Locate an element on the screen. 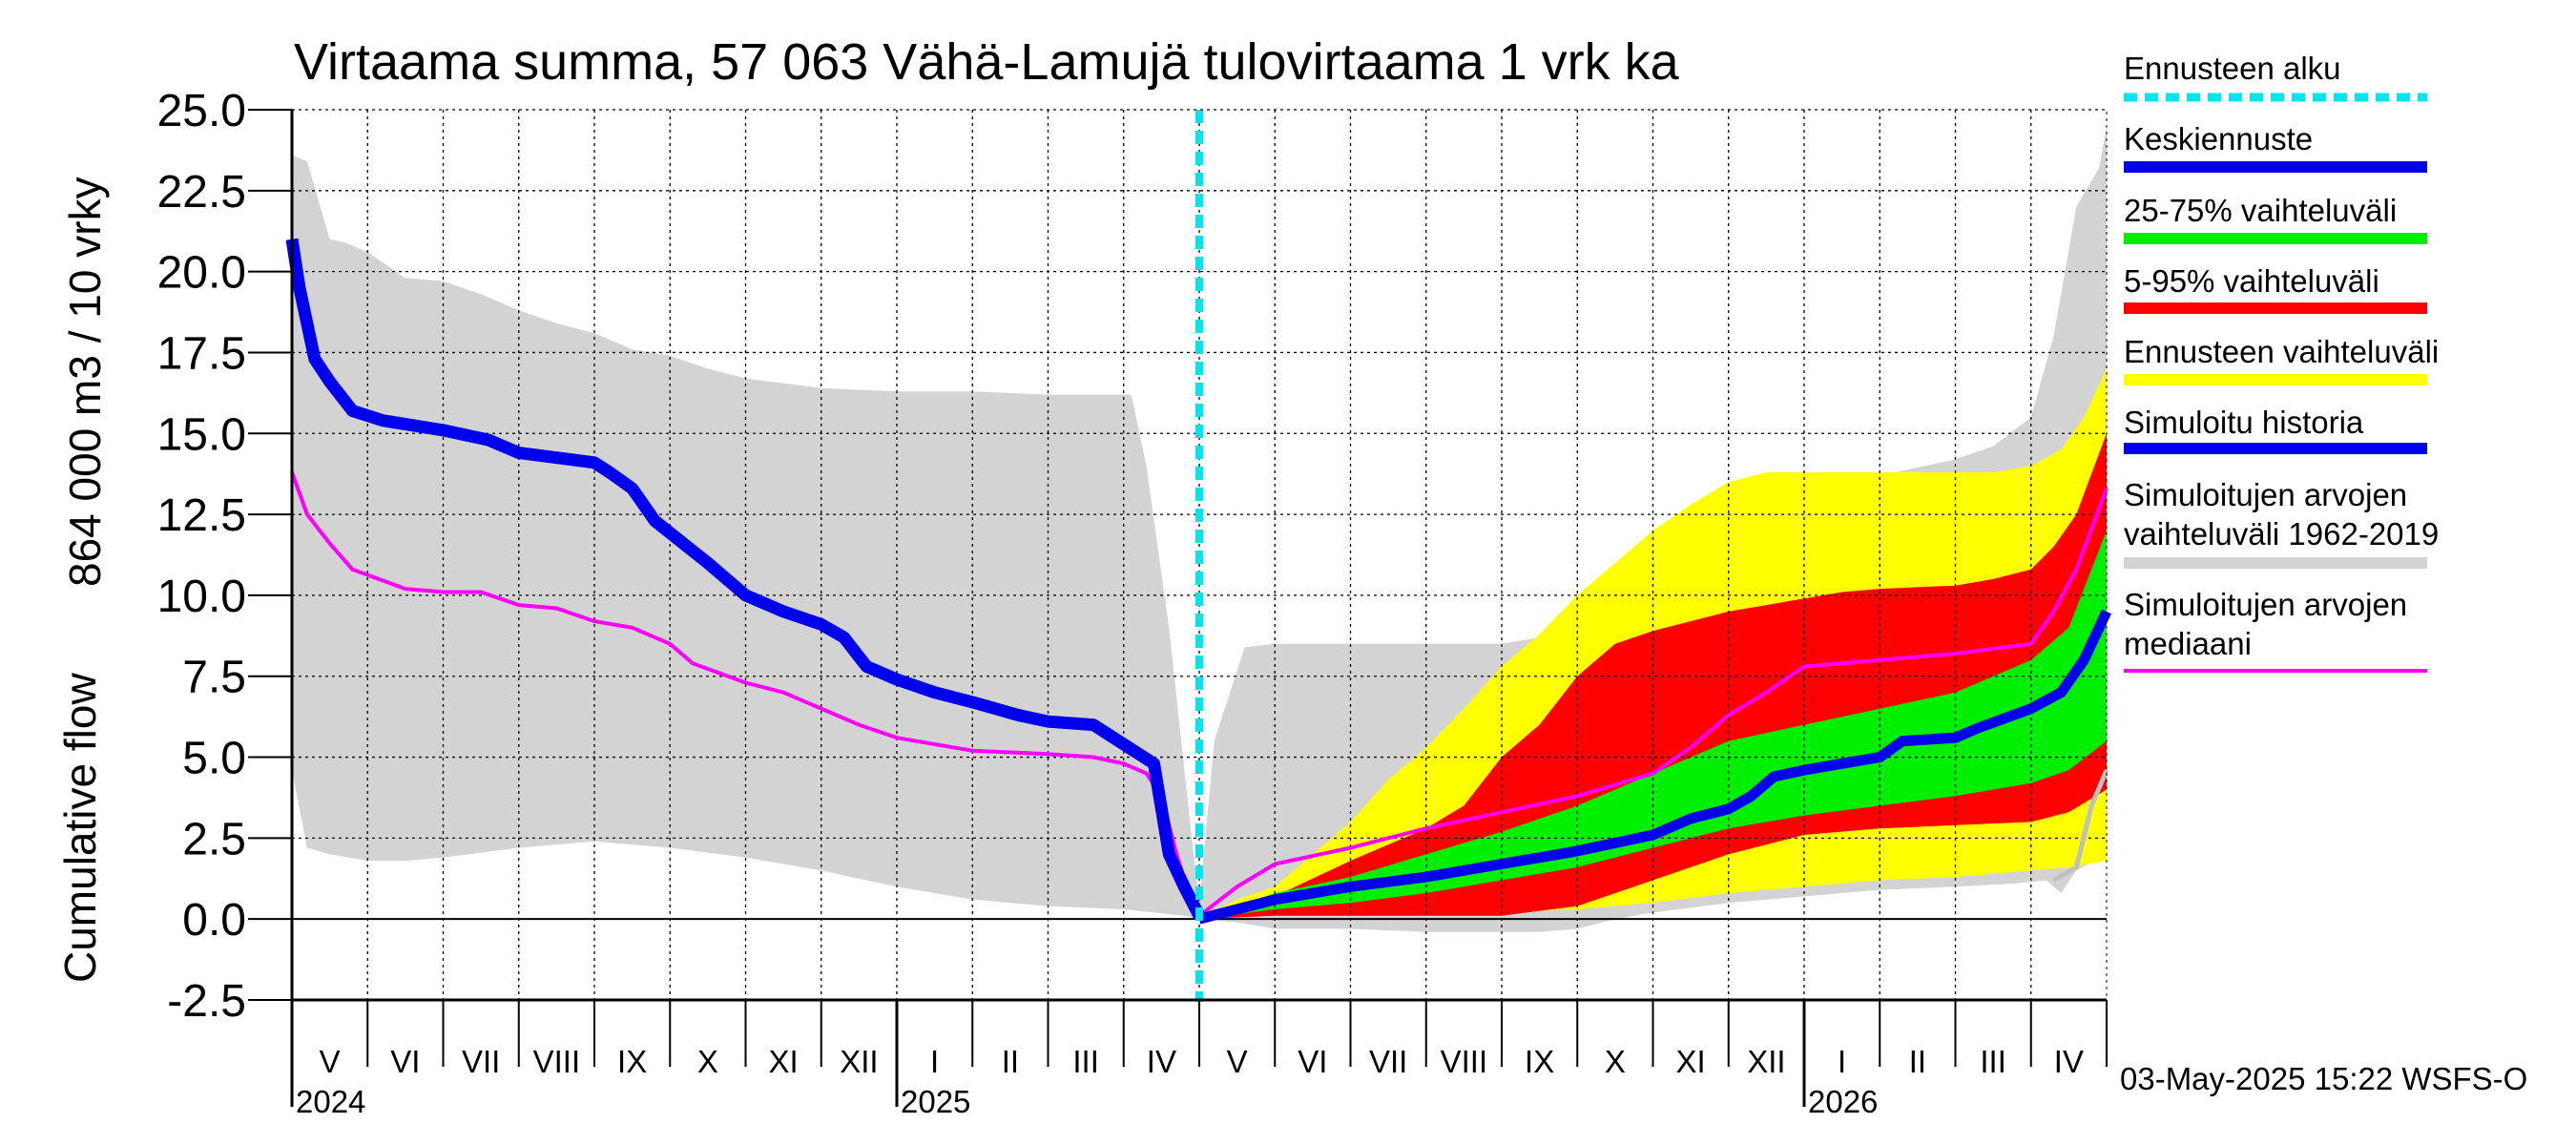 The width and height of the screenshot is (2576, 1145). x-year-label: 2026 is located at coordinates (1843, 1101).